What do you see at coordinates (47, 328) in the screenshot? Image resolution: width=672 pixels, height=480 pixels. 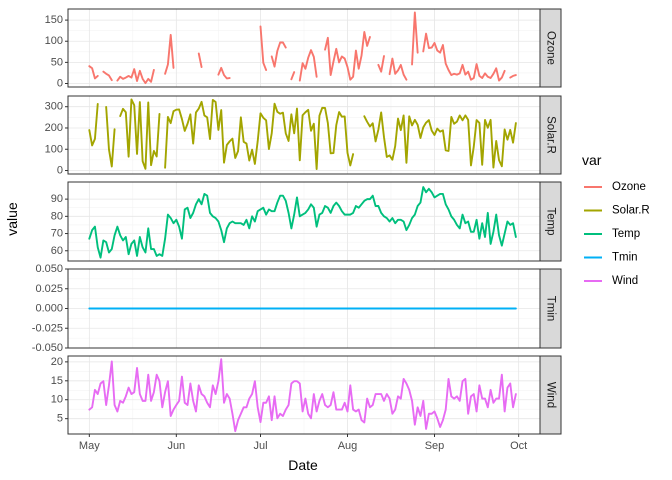 I see `y-tick-label: -0.025` at bounding box center [47, 328].